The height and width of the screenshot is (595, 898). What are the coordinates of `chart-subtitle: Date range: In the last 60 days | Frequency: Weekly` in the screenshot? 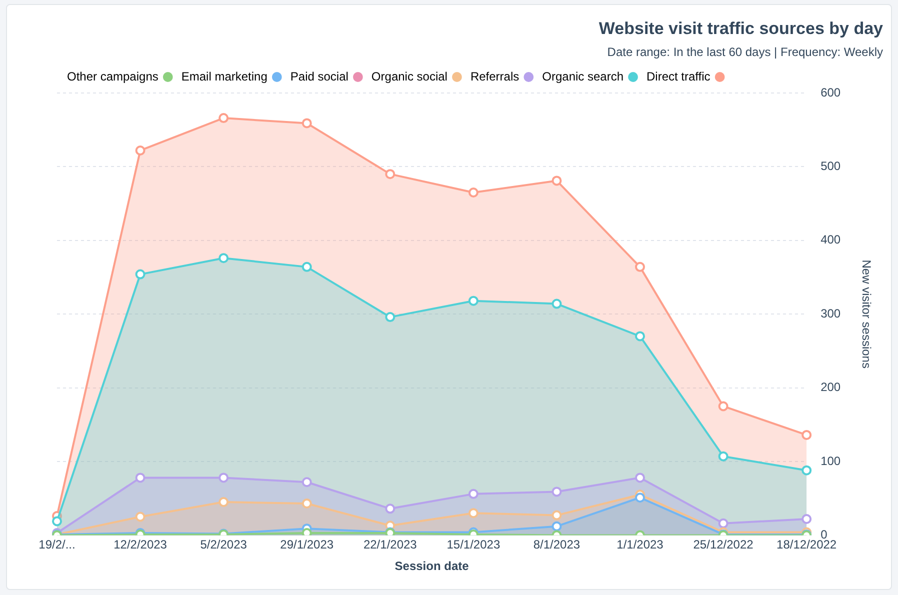 It's located at (745, 52).